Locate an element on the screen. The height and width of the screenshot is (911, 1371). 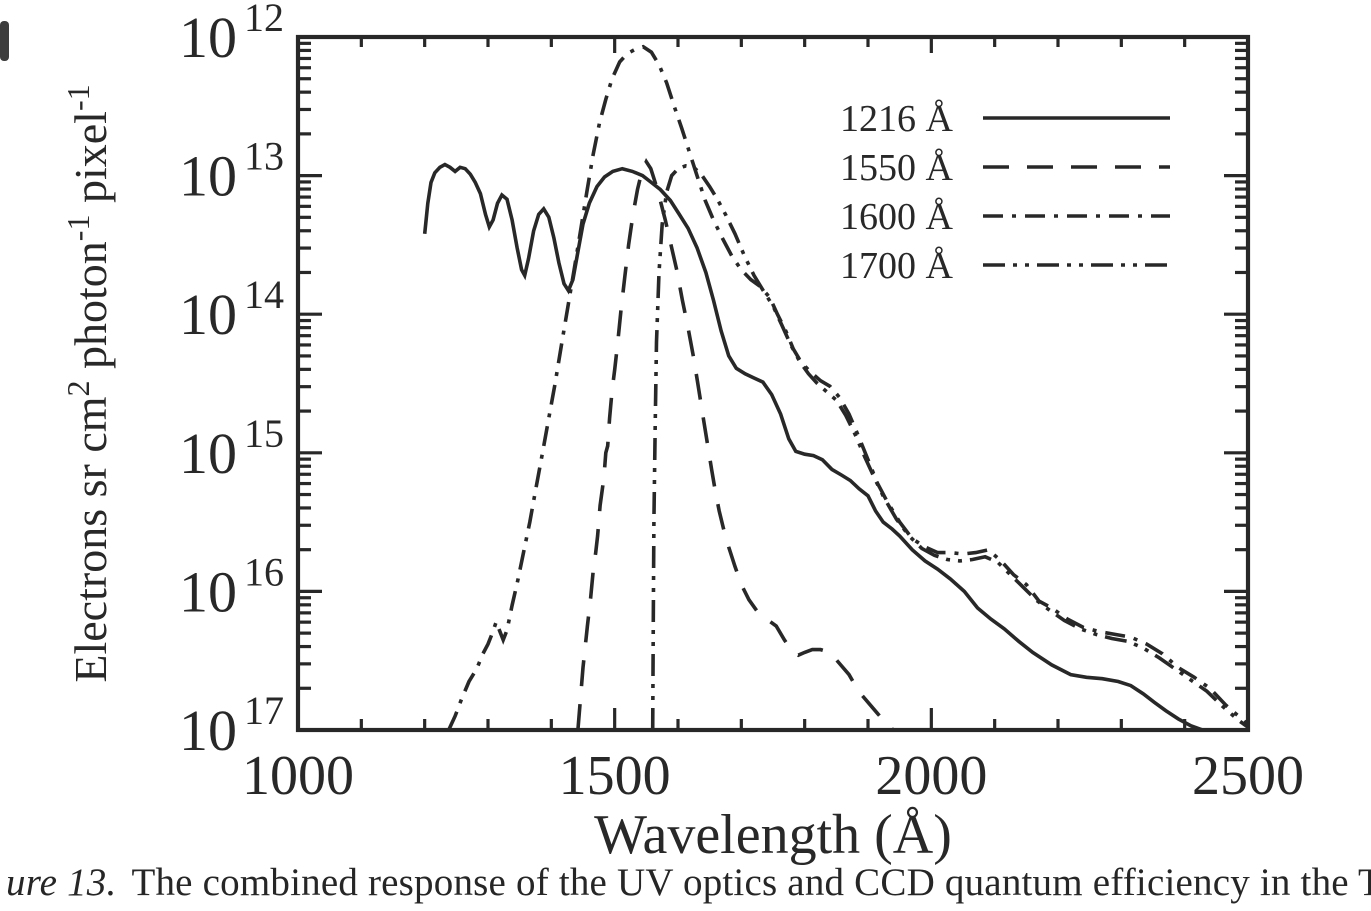
x-axis-title: Wavelength (Å) is located at coordinates (773, 835).